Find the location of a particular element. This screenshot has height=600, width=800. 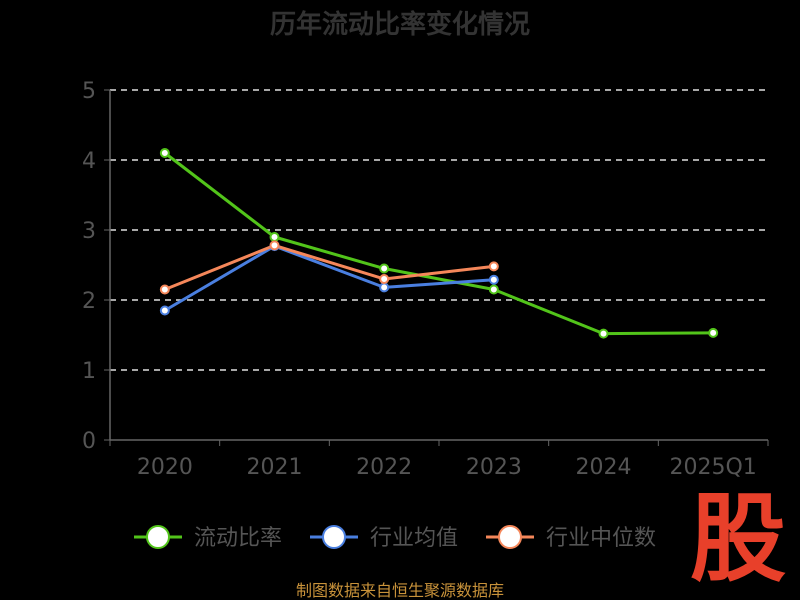

legend-label: 流动比率 is located at coordinates (238, 538).